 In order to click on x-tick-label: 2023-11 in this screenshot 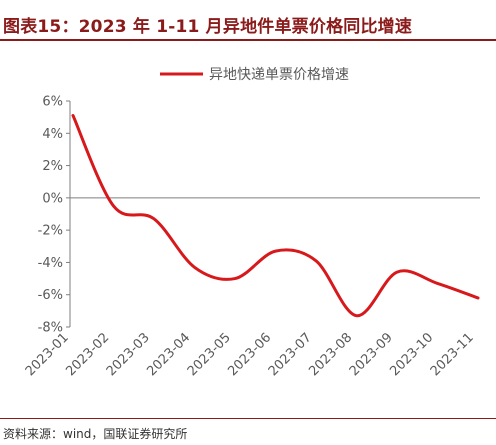, I will do `click(452, 354)`.